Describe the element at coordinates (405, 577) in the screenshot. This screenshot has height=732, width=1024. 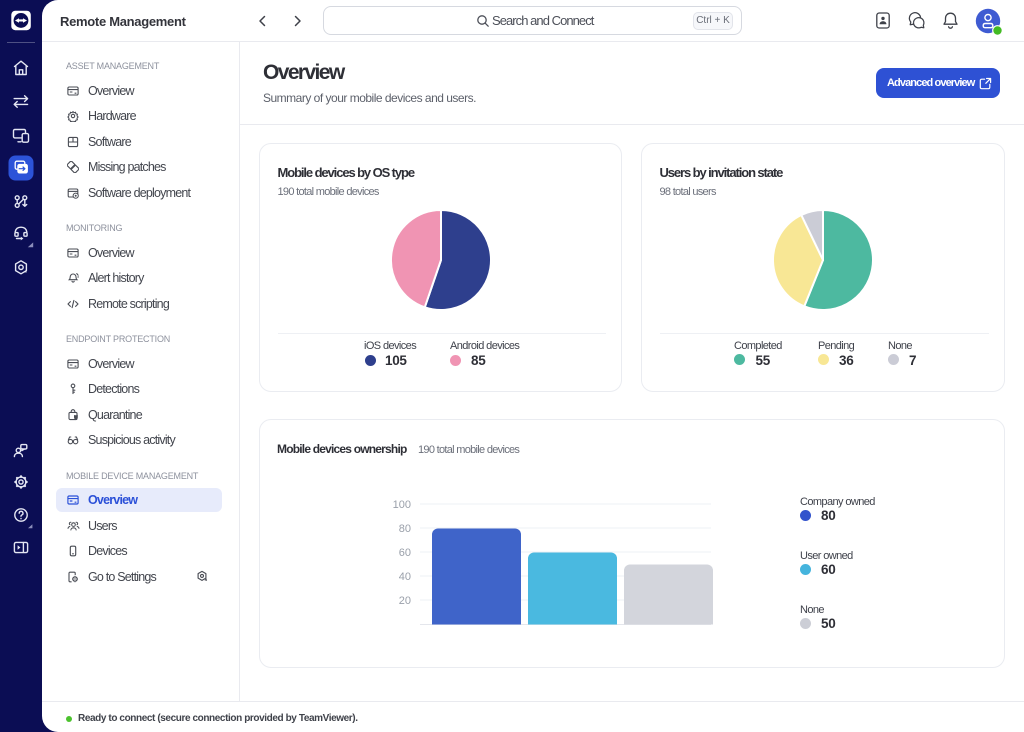
I see `svg-text: 40` at that location.